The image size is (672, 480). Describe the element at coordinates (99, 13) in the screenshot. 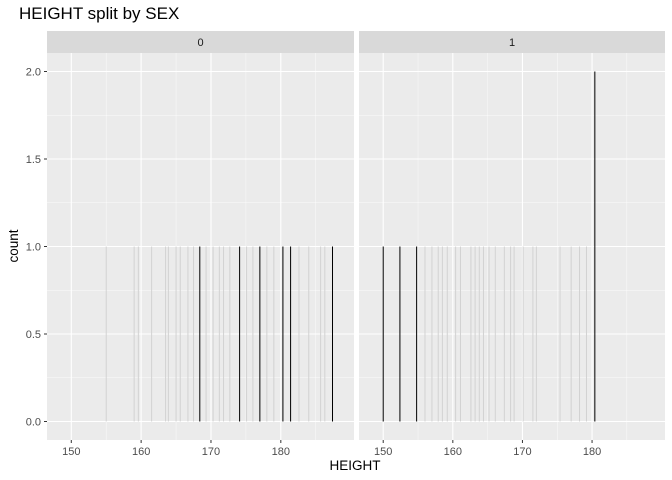

I see `chart-title: HEIGHT split by SEX` at that location.